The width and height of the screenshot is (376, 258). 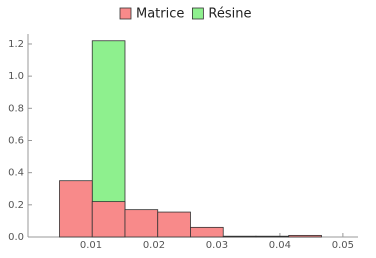 I want to click on y-tick-label: 0.4, so click(x=16, y=173).